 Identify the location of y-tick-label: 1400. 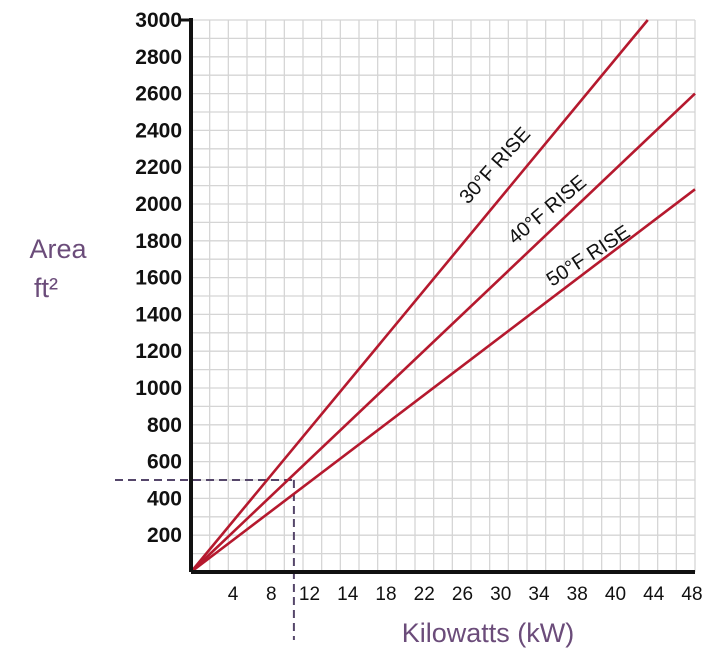
(158, 314).